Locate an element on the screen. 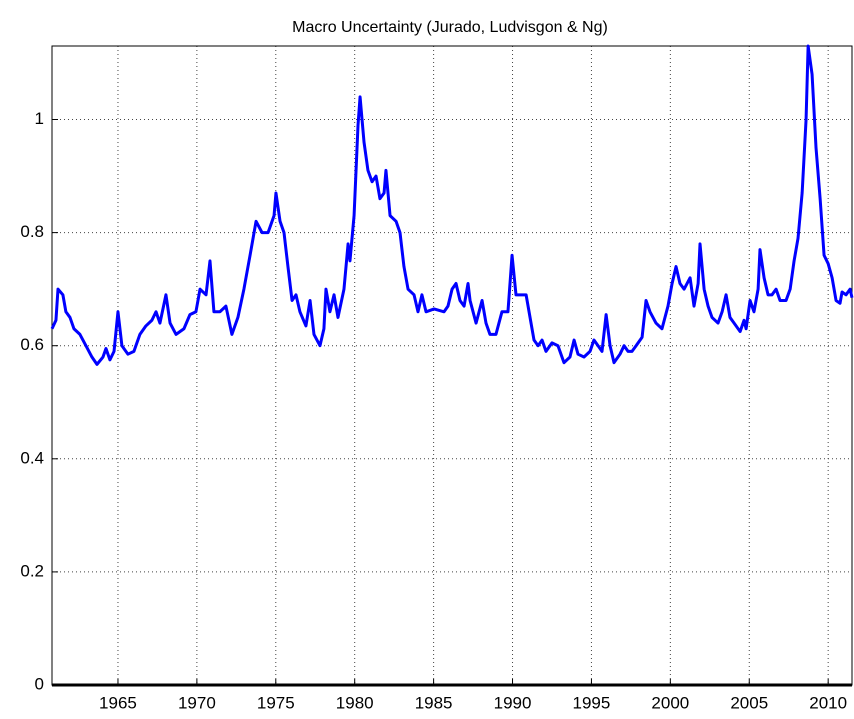  x-tick-label: 1990 is located at coordinates (513, 702).